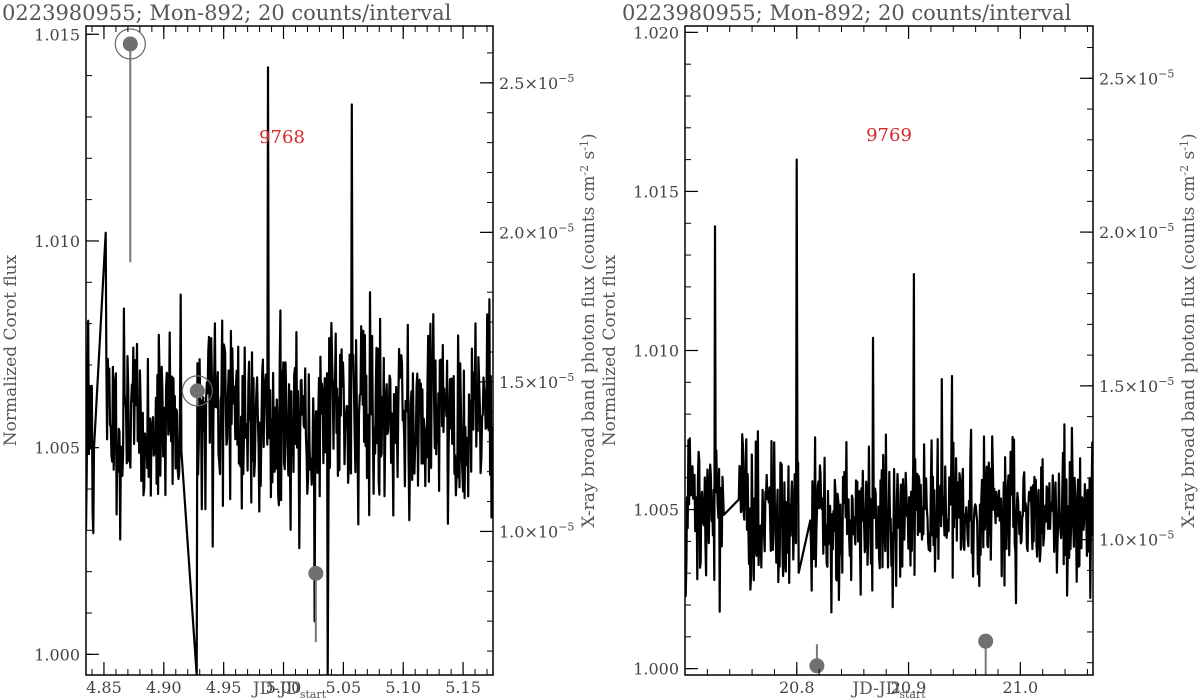 This screenshot has width=1200, height=698. Describe the element at coordinates (1021, 687) in the screenshot. I see `x-tick-label: 21.0` at that location.